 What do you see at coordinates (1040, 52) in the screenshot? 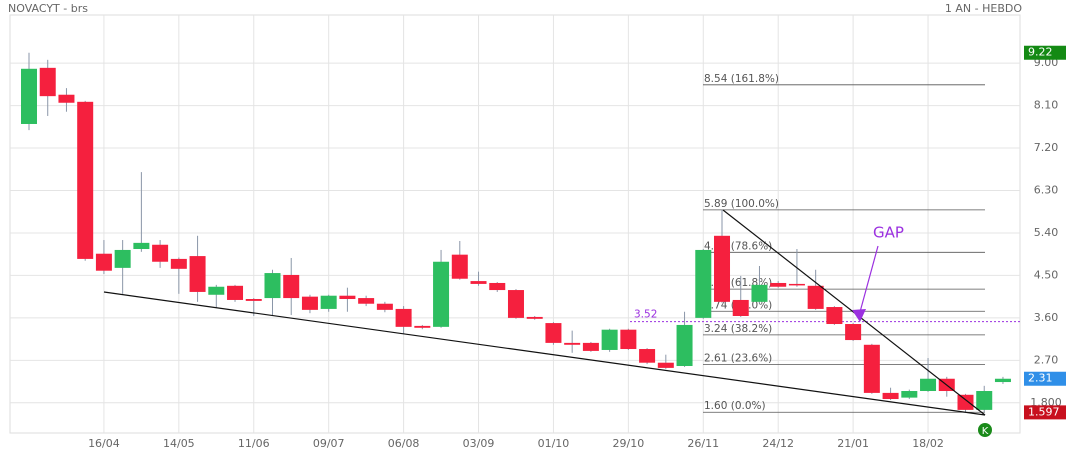
I see `price-tag-label: 9.22` at bounding box center [1040, 52].